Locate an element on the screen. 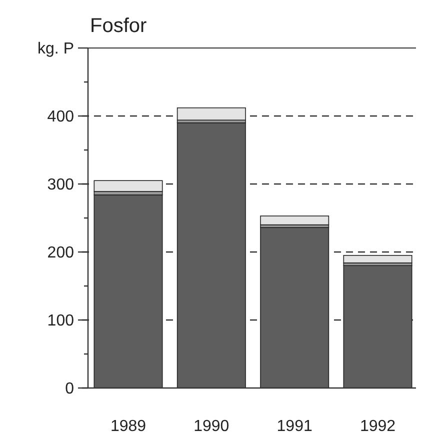 The width and height of the screenshot is (424, 445). y-tick-label: 400 is located at coordinates (60, 117).